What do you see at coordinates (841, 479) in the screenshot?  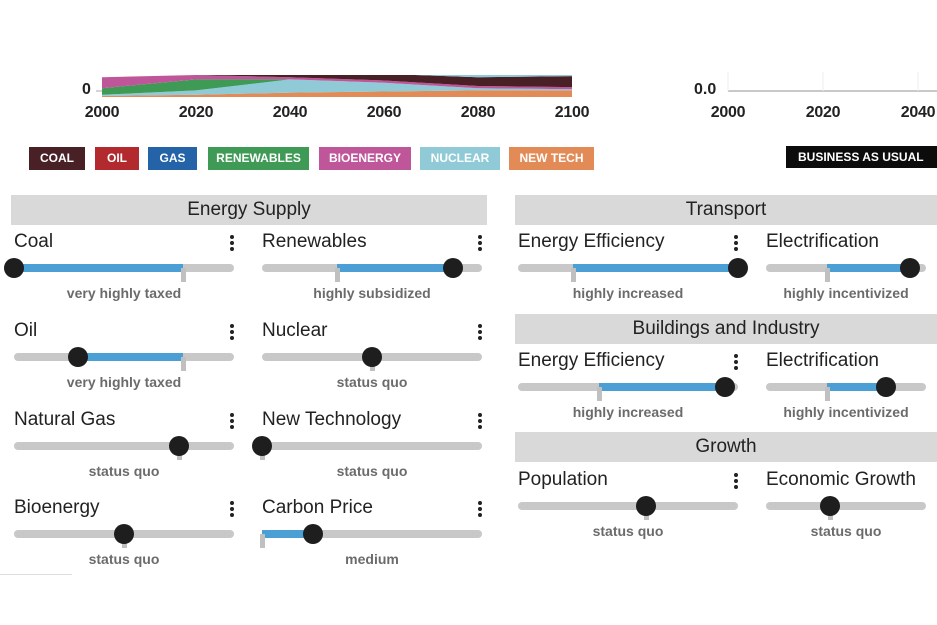 I see `slider-title: Economic Growth` at bounding box center [841, 479].